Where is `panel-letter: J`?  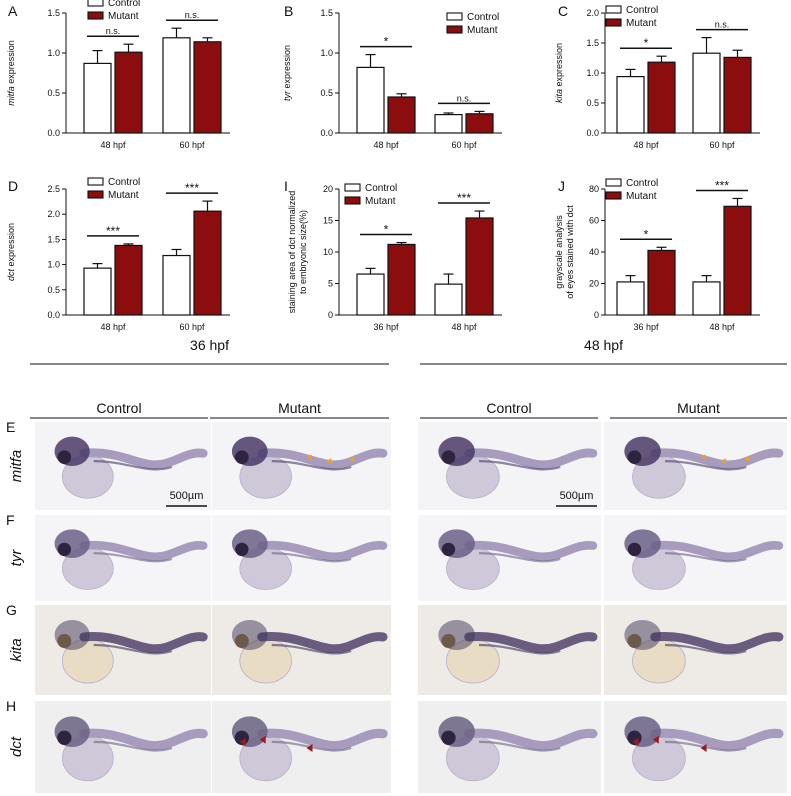
panel-letter: J is located at coordinates (561, 186).